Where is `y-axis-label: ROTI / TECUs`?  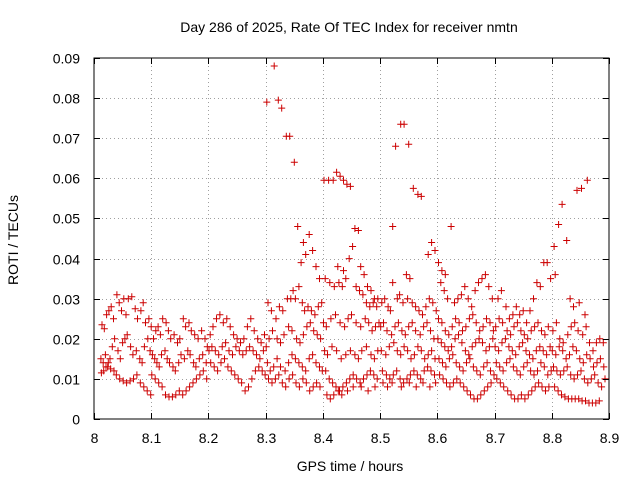 y-axis-label: ROTI / TECUs is located at coordinates (13, 240).